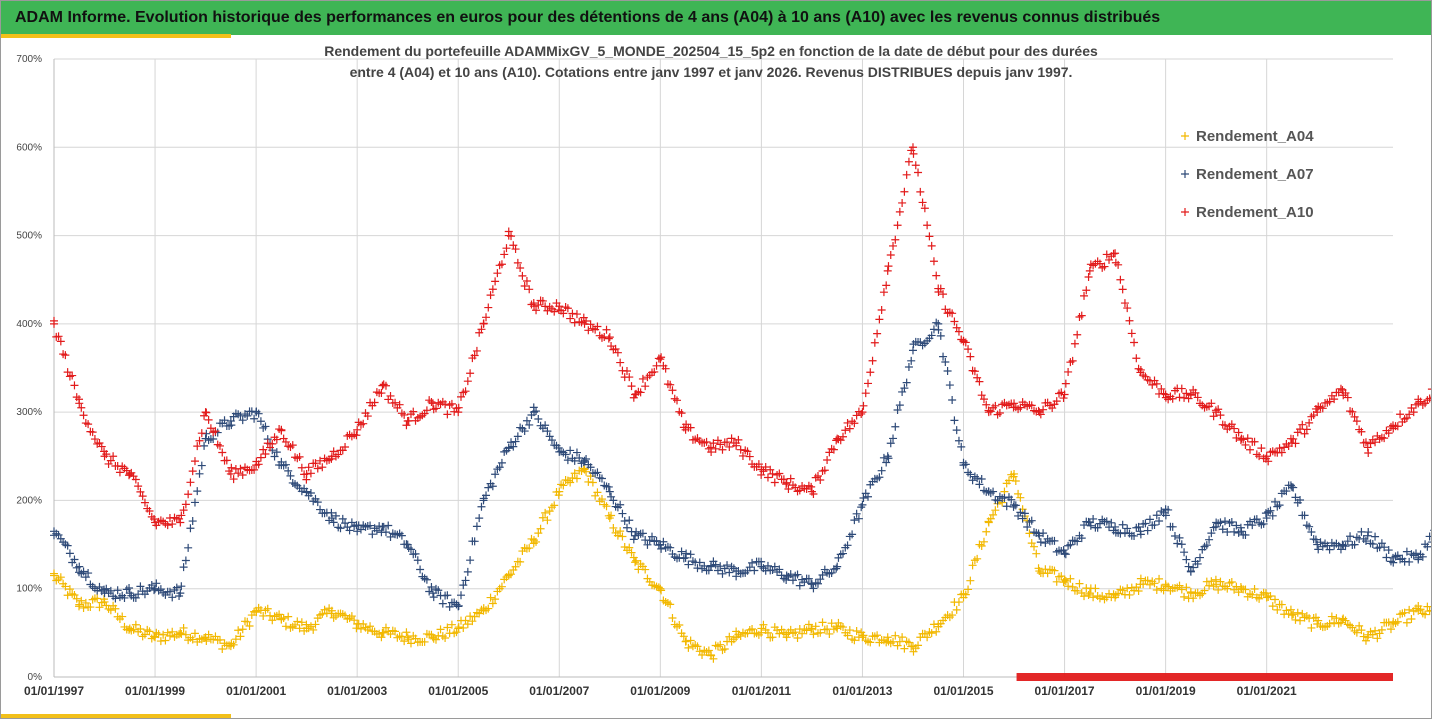  I want to click on x-tick-label: 01/01/2021, so click(1267, 691).